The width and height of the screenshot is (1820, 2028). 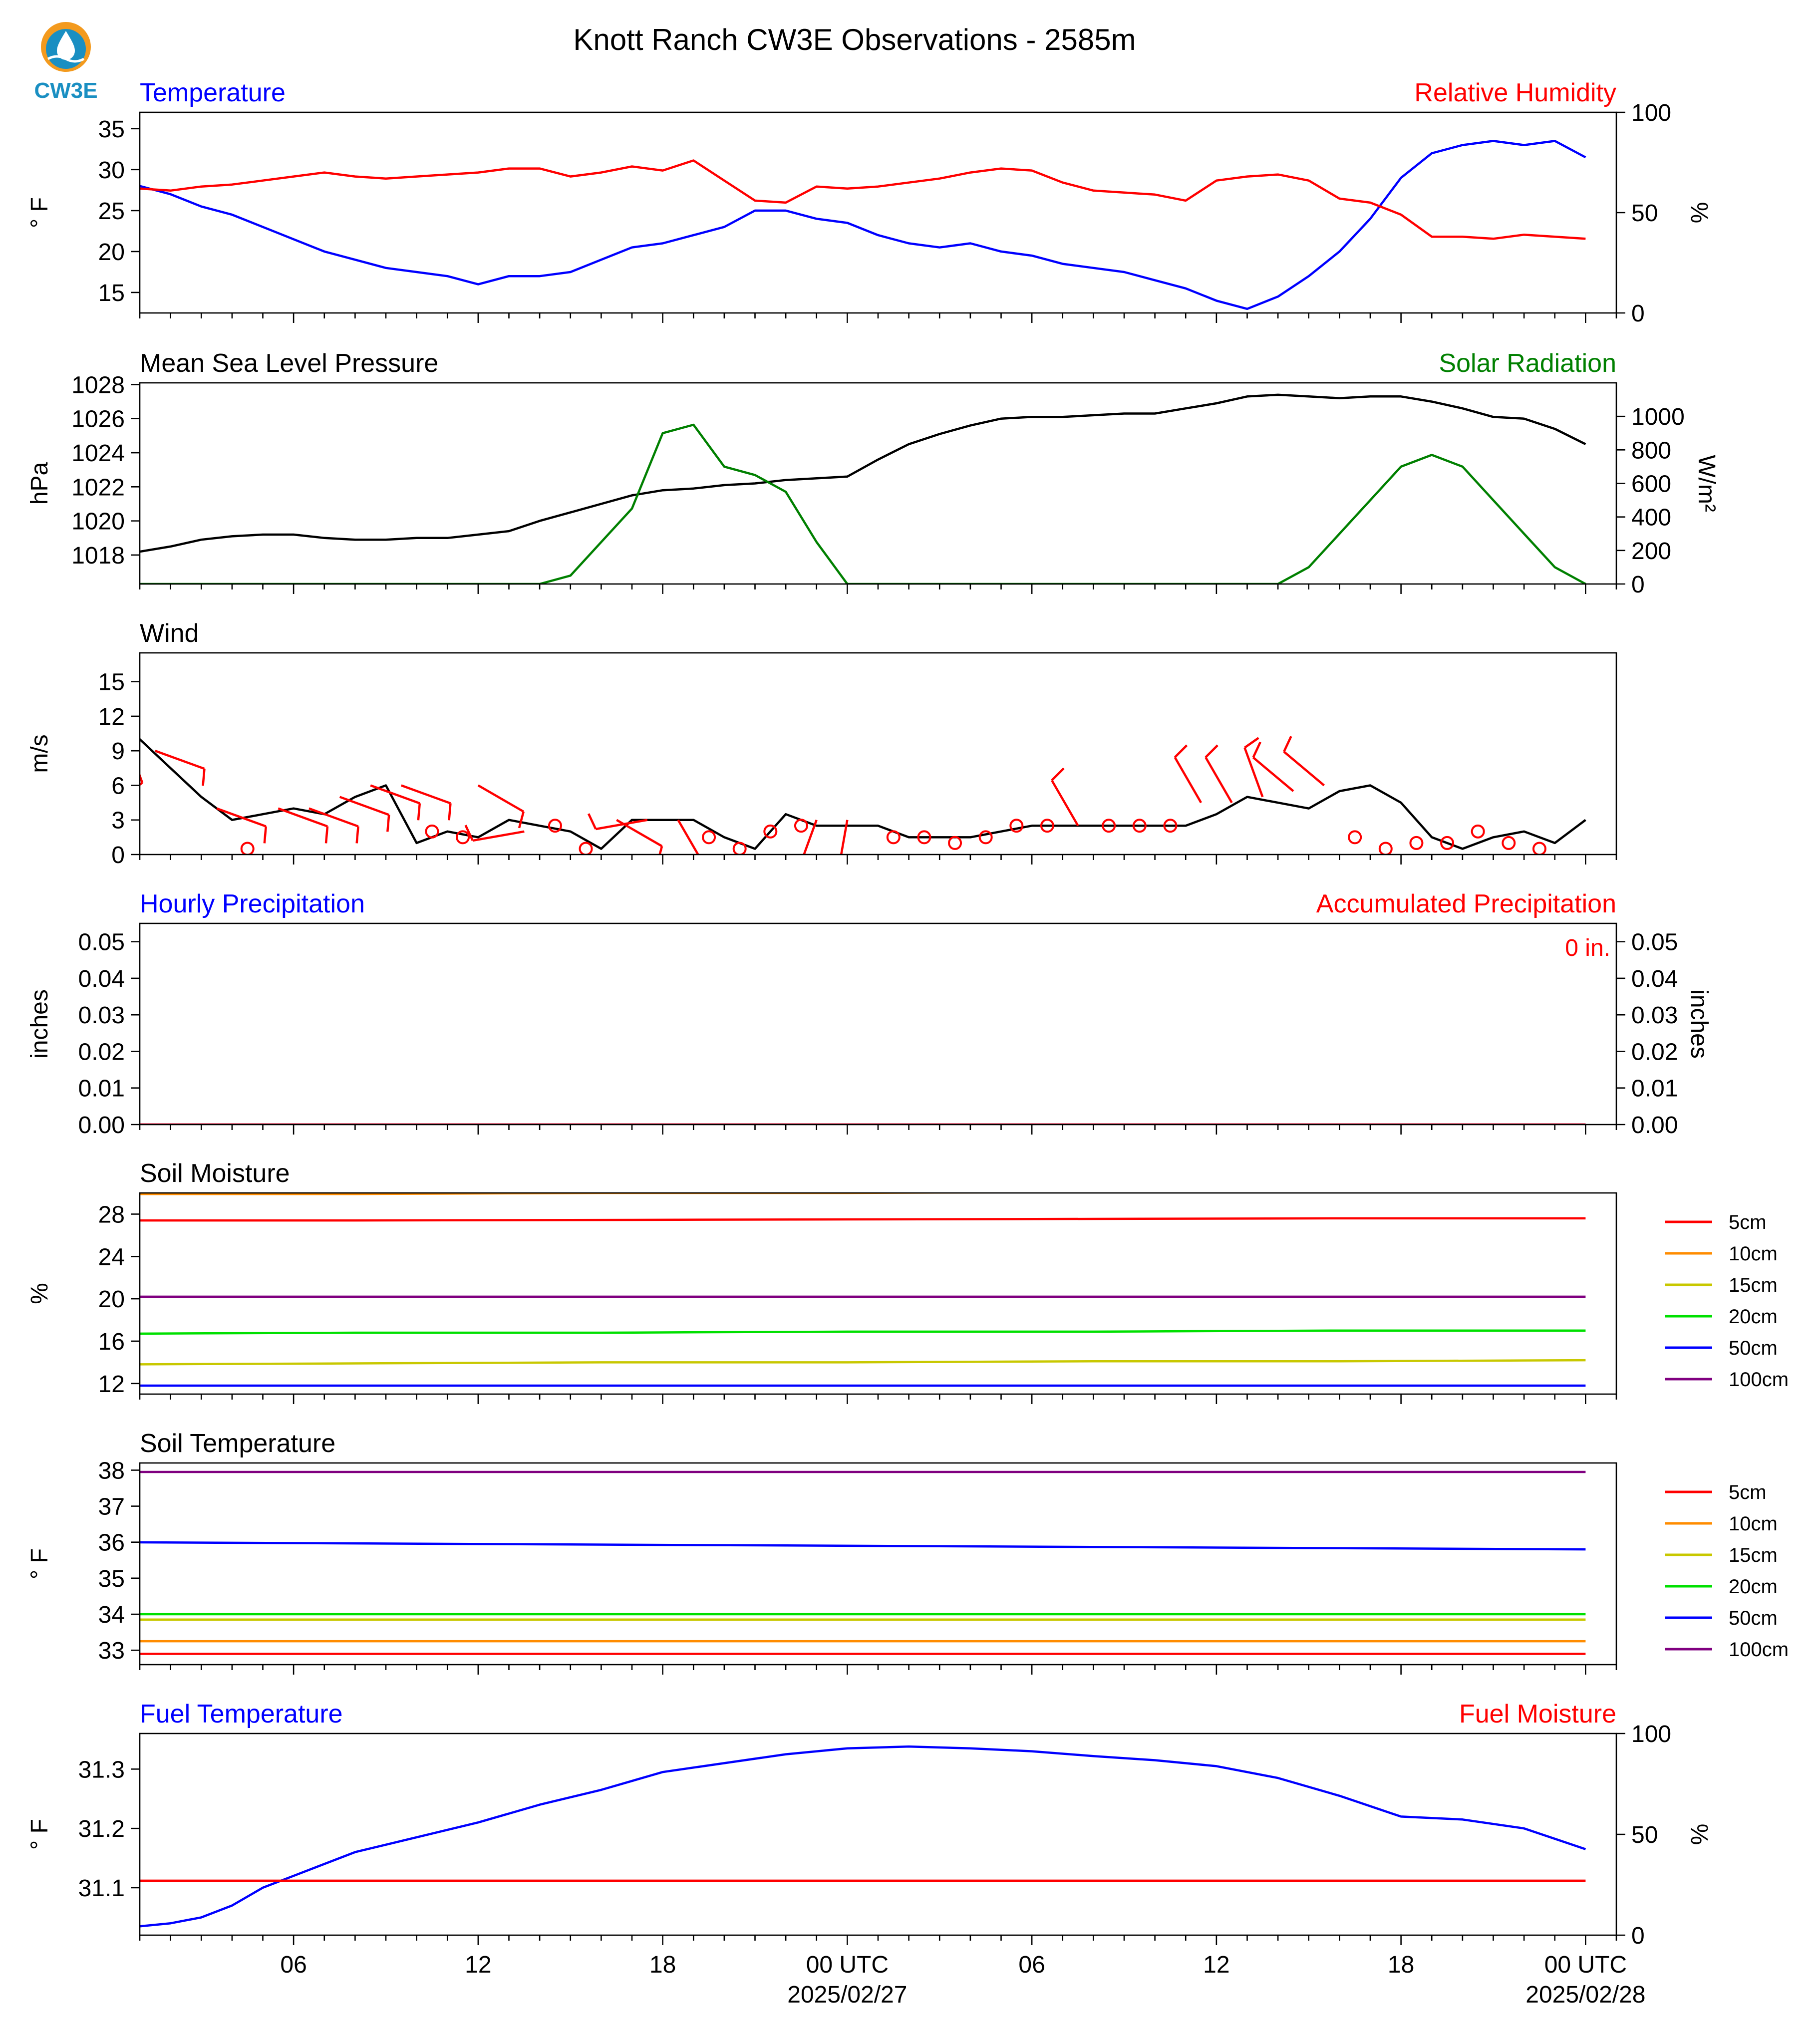 I want to click on ytick-label-right: 0.04, so click(x=1654, y=979).